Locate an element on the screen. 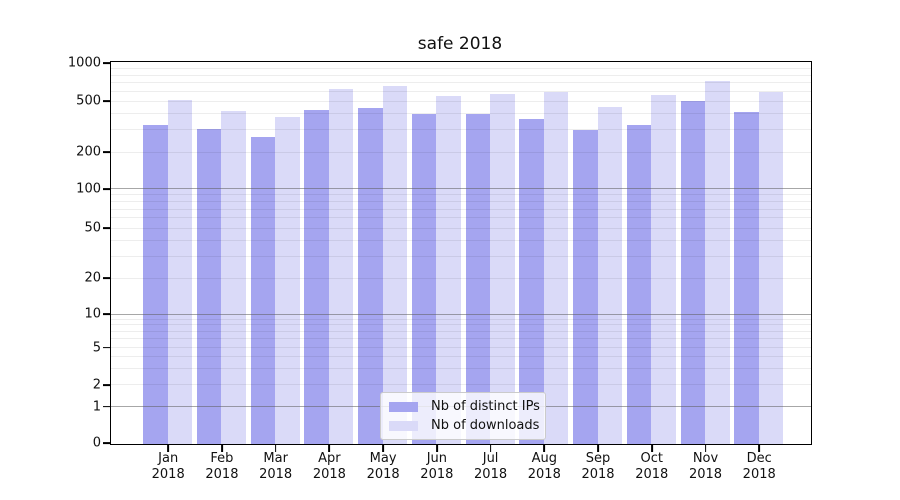  x-axis-tick-label: Apr 2018 is located at coordinates (329, 466).